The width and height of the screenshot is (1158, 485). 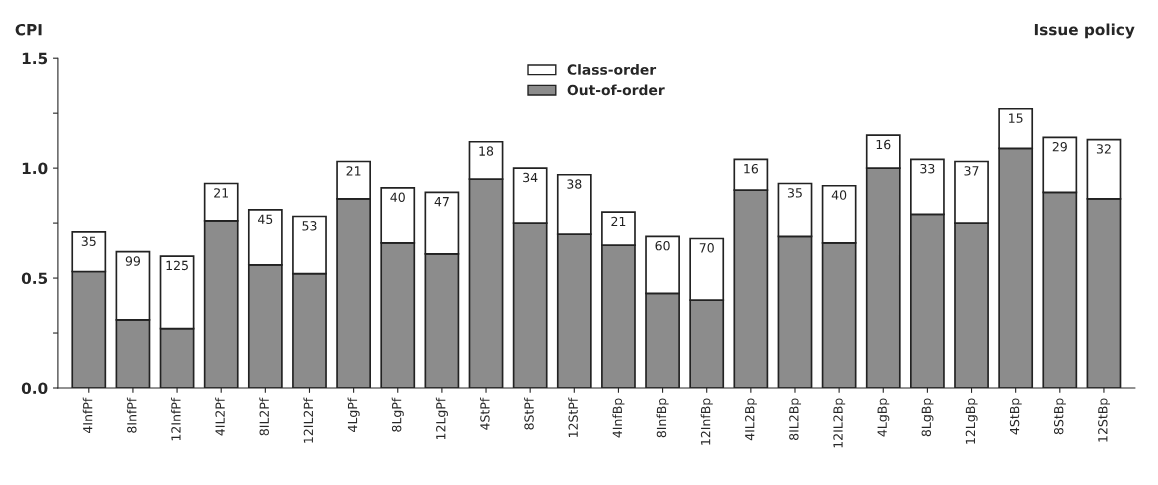 What do you see at coordinates (971, 171) in the screenshot?
I see `annotation: 37` at bounding box center [971, 171].